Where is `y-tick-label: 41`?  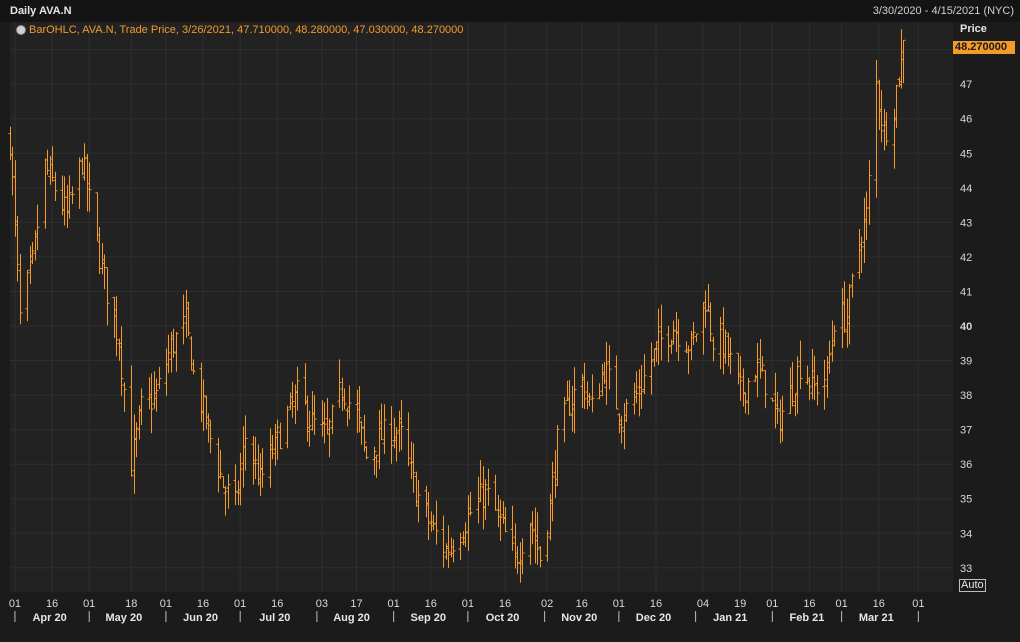
y-tick-label: 41 is located at coordinates (966, 292).